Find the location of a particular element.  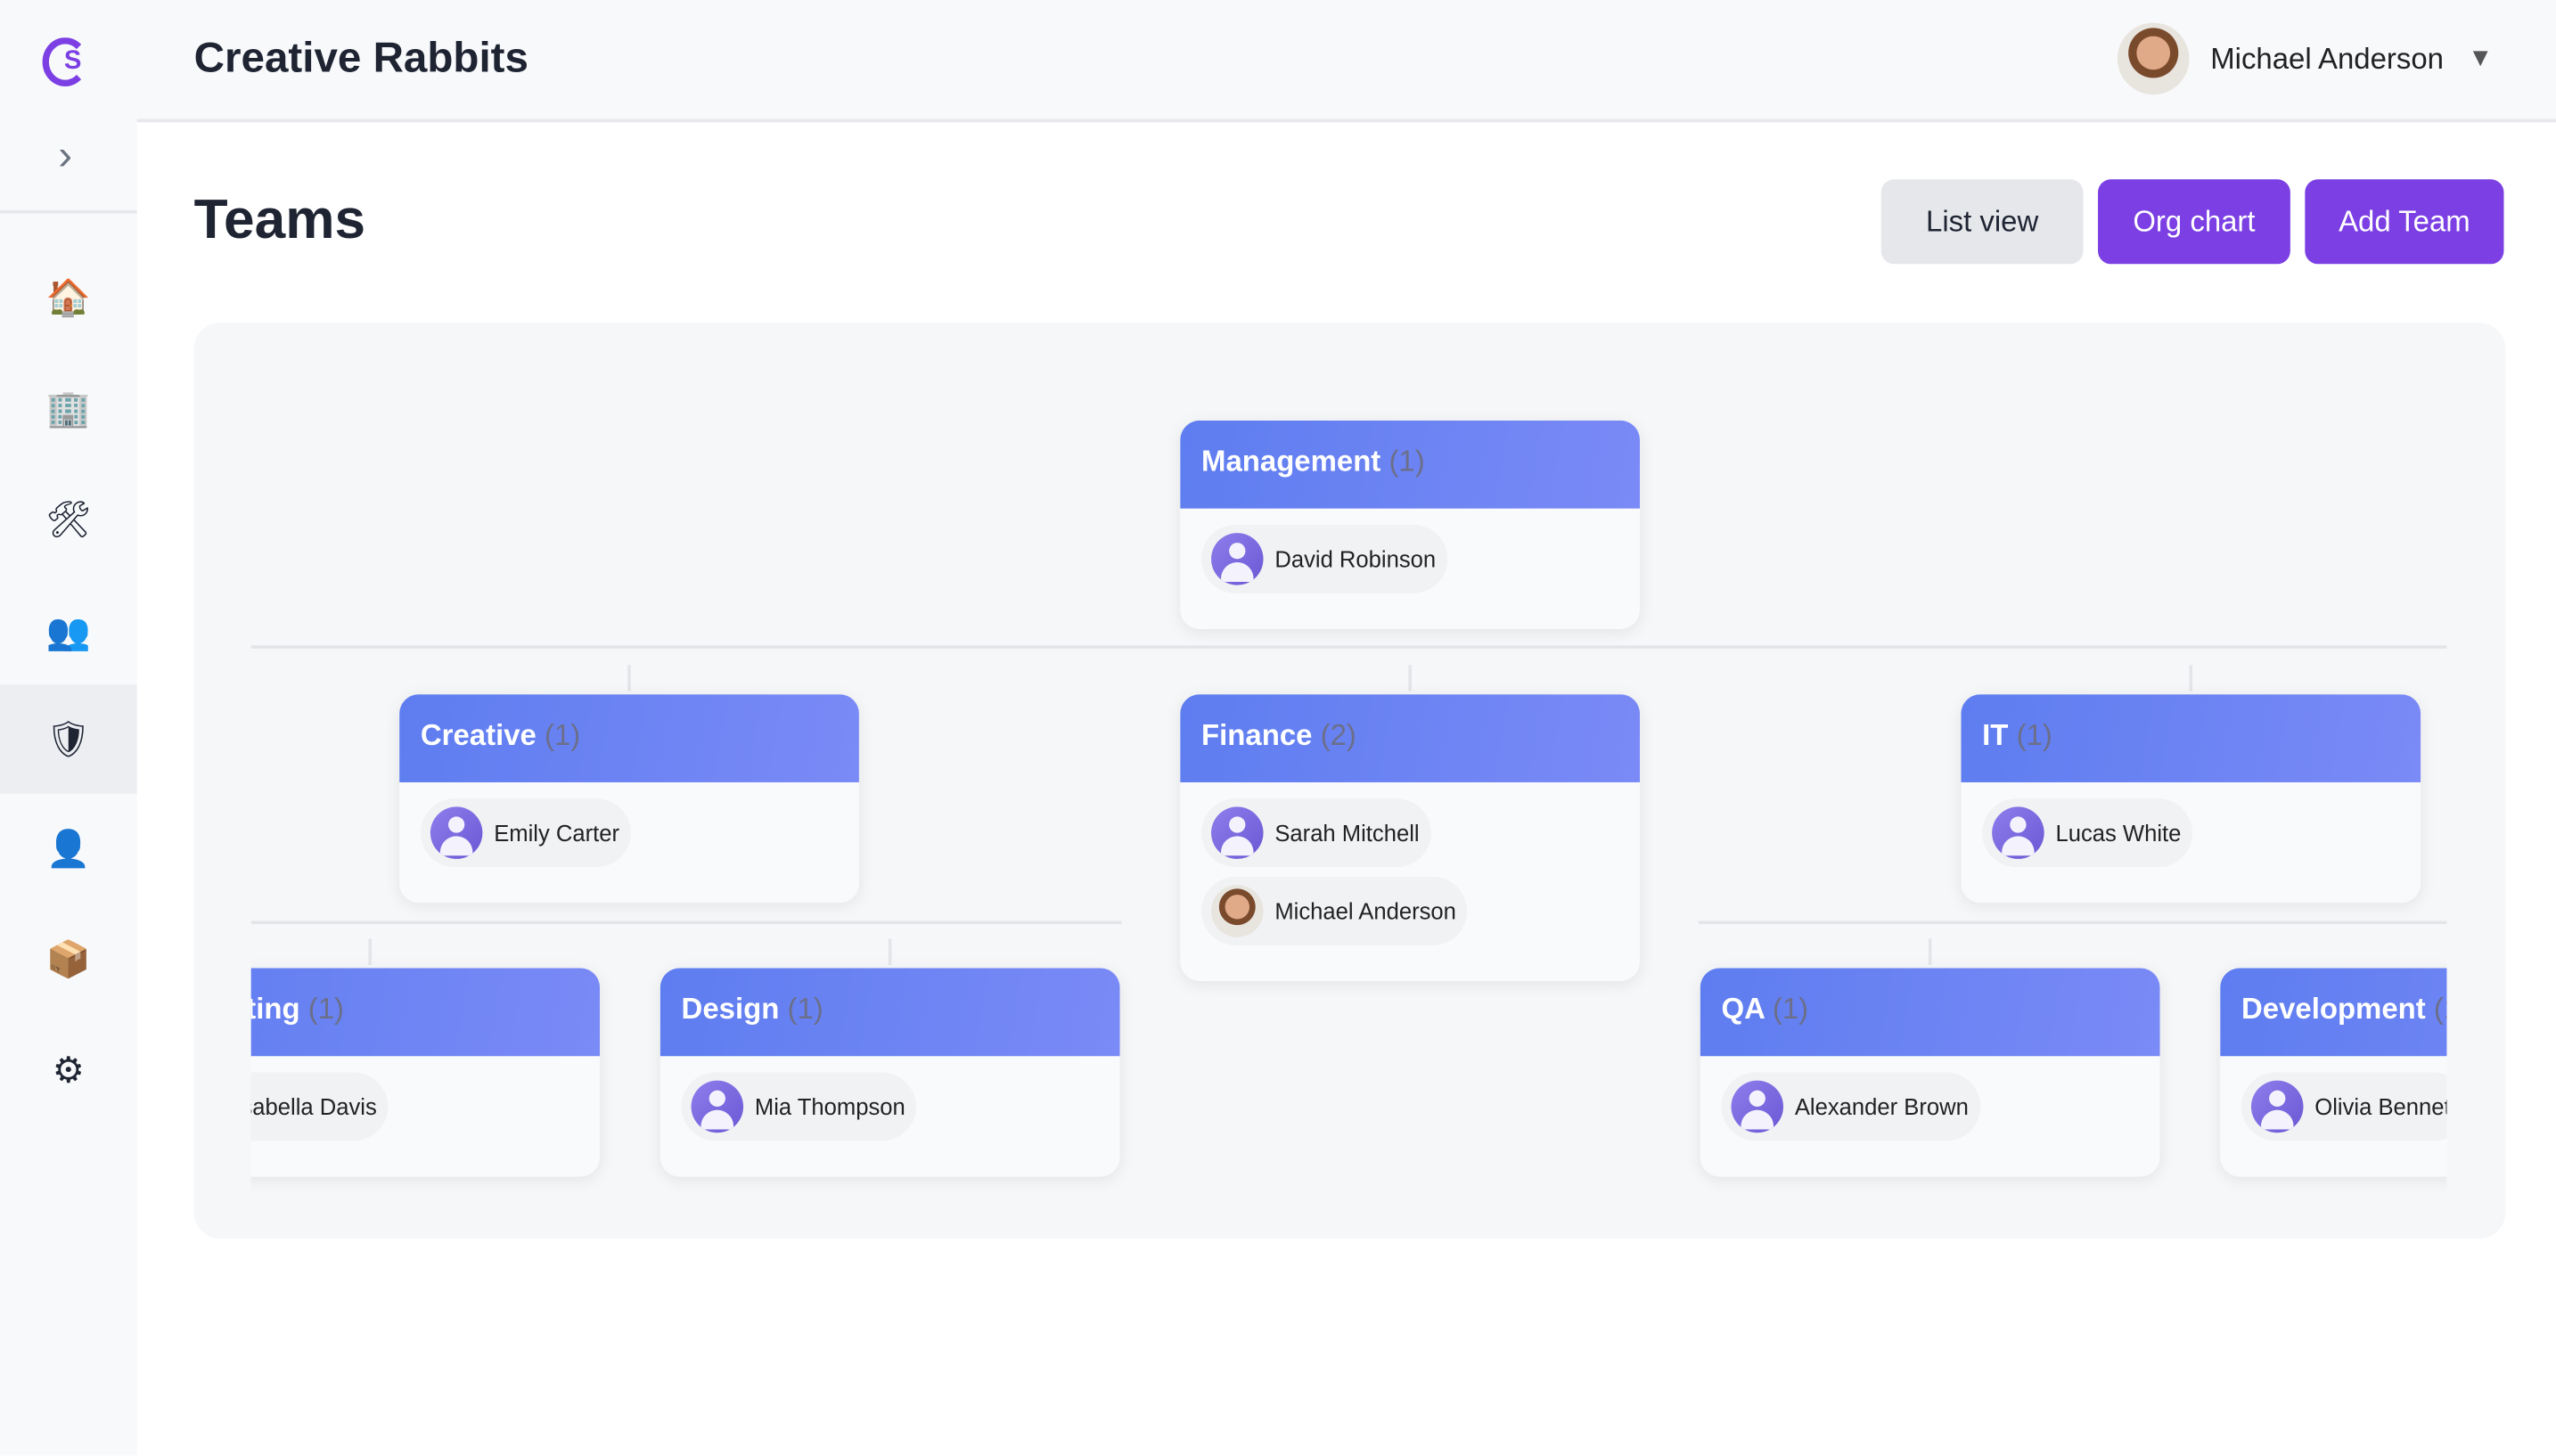

team-card-design: Design (1) Mia Thompson is located at coordinates (890, 1072).